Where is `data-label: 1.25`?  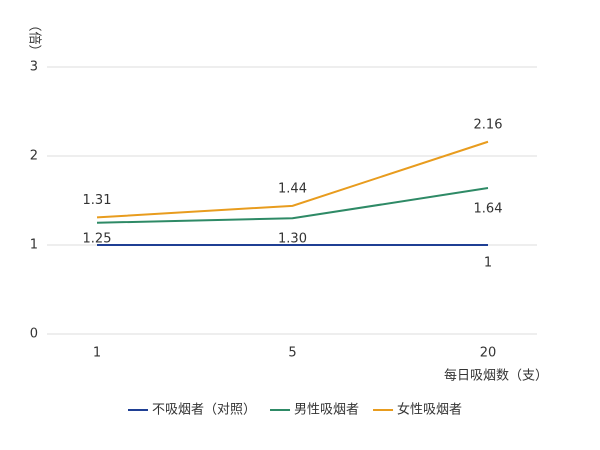 data-label: 1.25 is located at coordinates (97, 239).